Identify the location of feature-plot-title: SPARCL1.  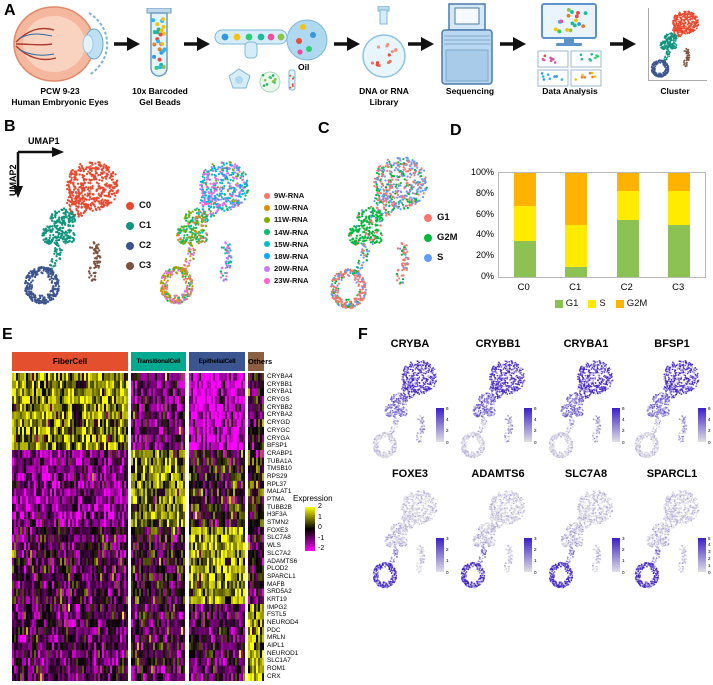
(672, 474).